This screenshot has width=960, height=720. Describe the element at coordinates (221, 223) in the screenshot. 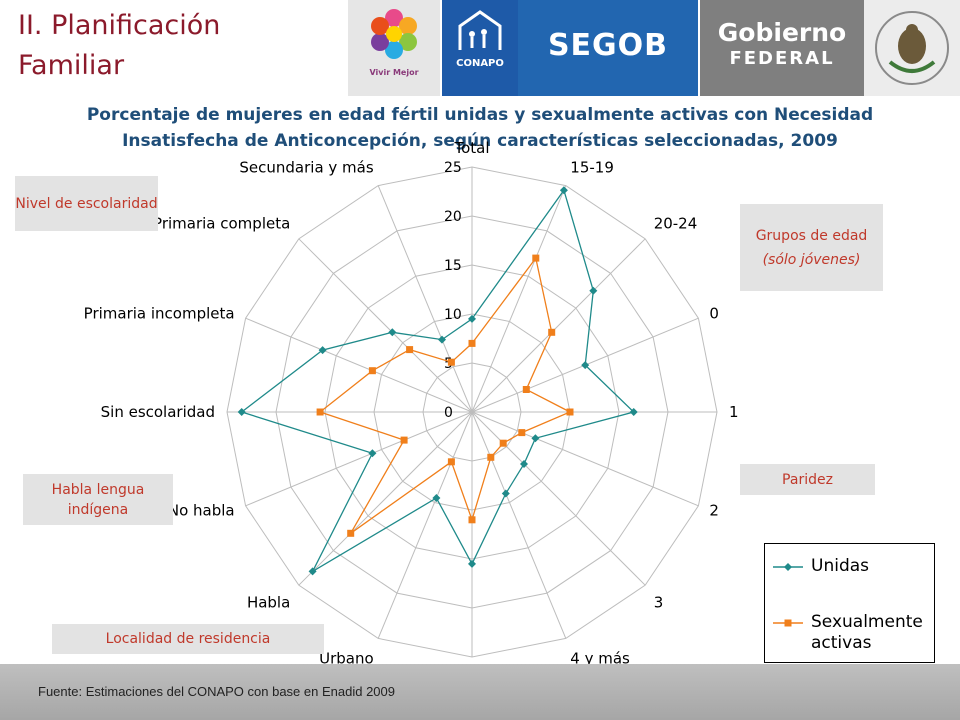

I see `category-label: Primaria completa` at that location.